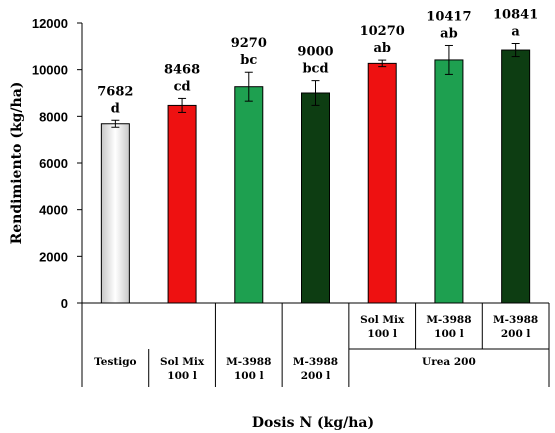 The width and height of the screenshot is (555, 433). I want to click on bar-value-label: 10417, so click(448, 16).